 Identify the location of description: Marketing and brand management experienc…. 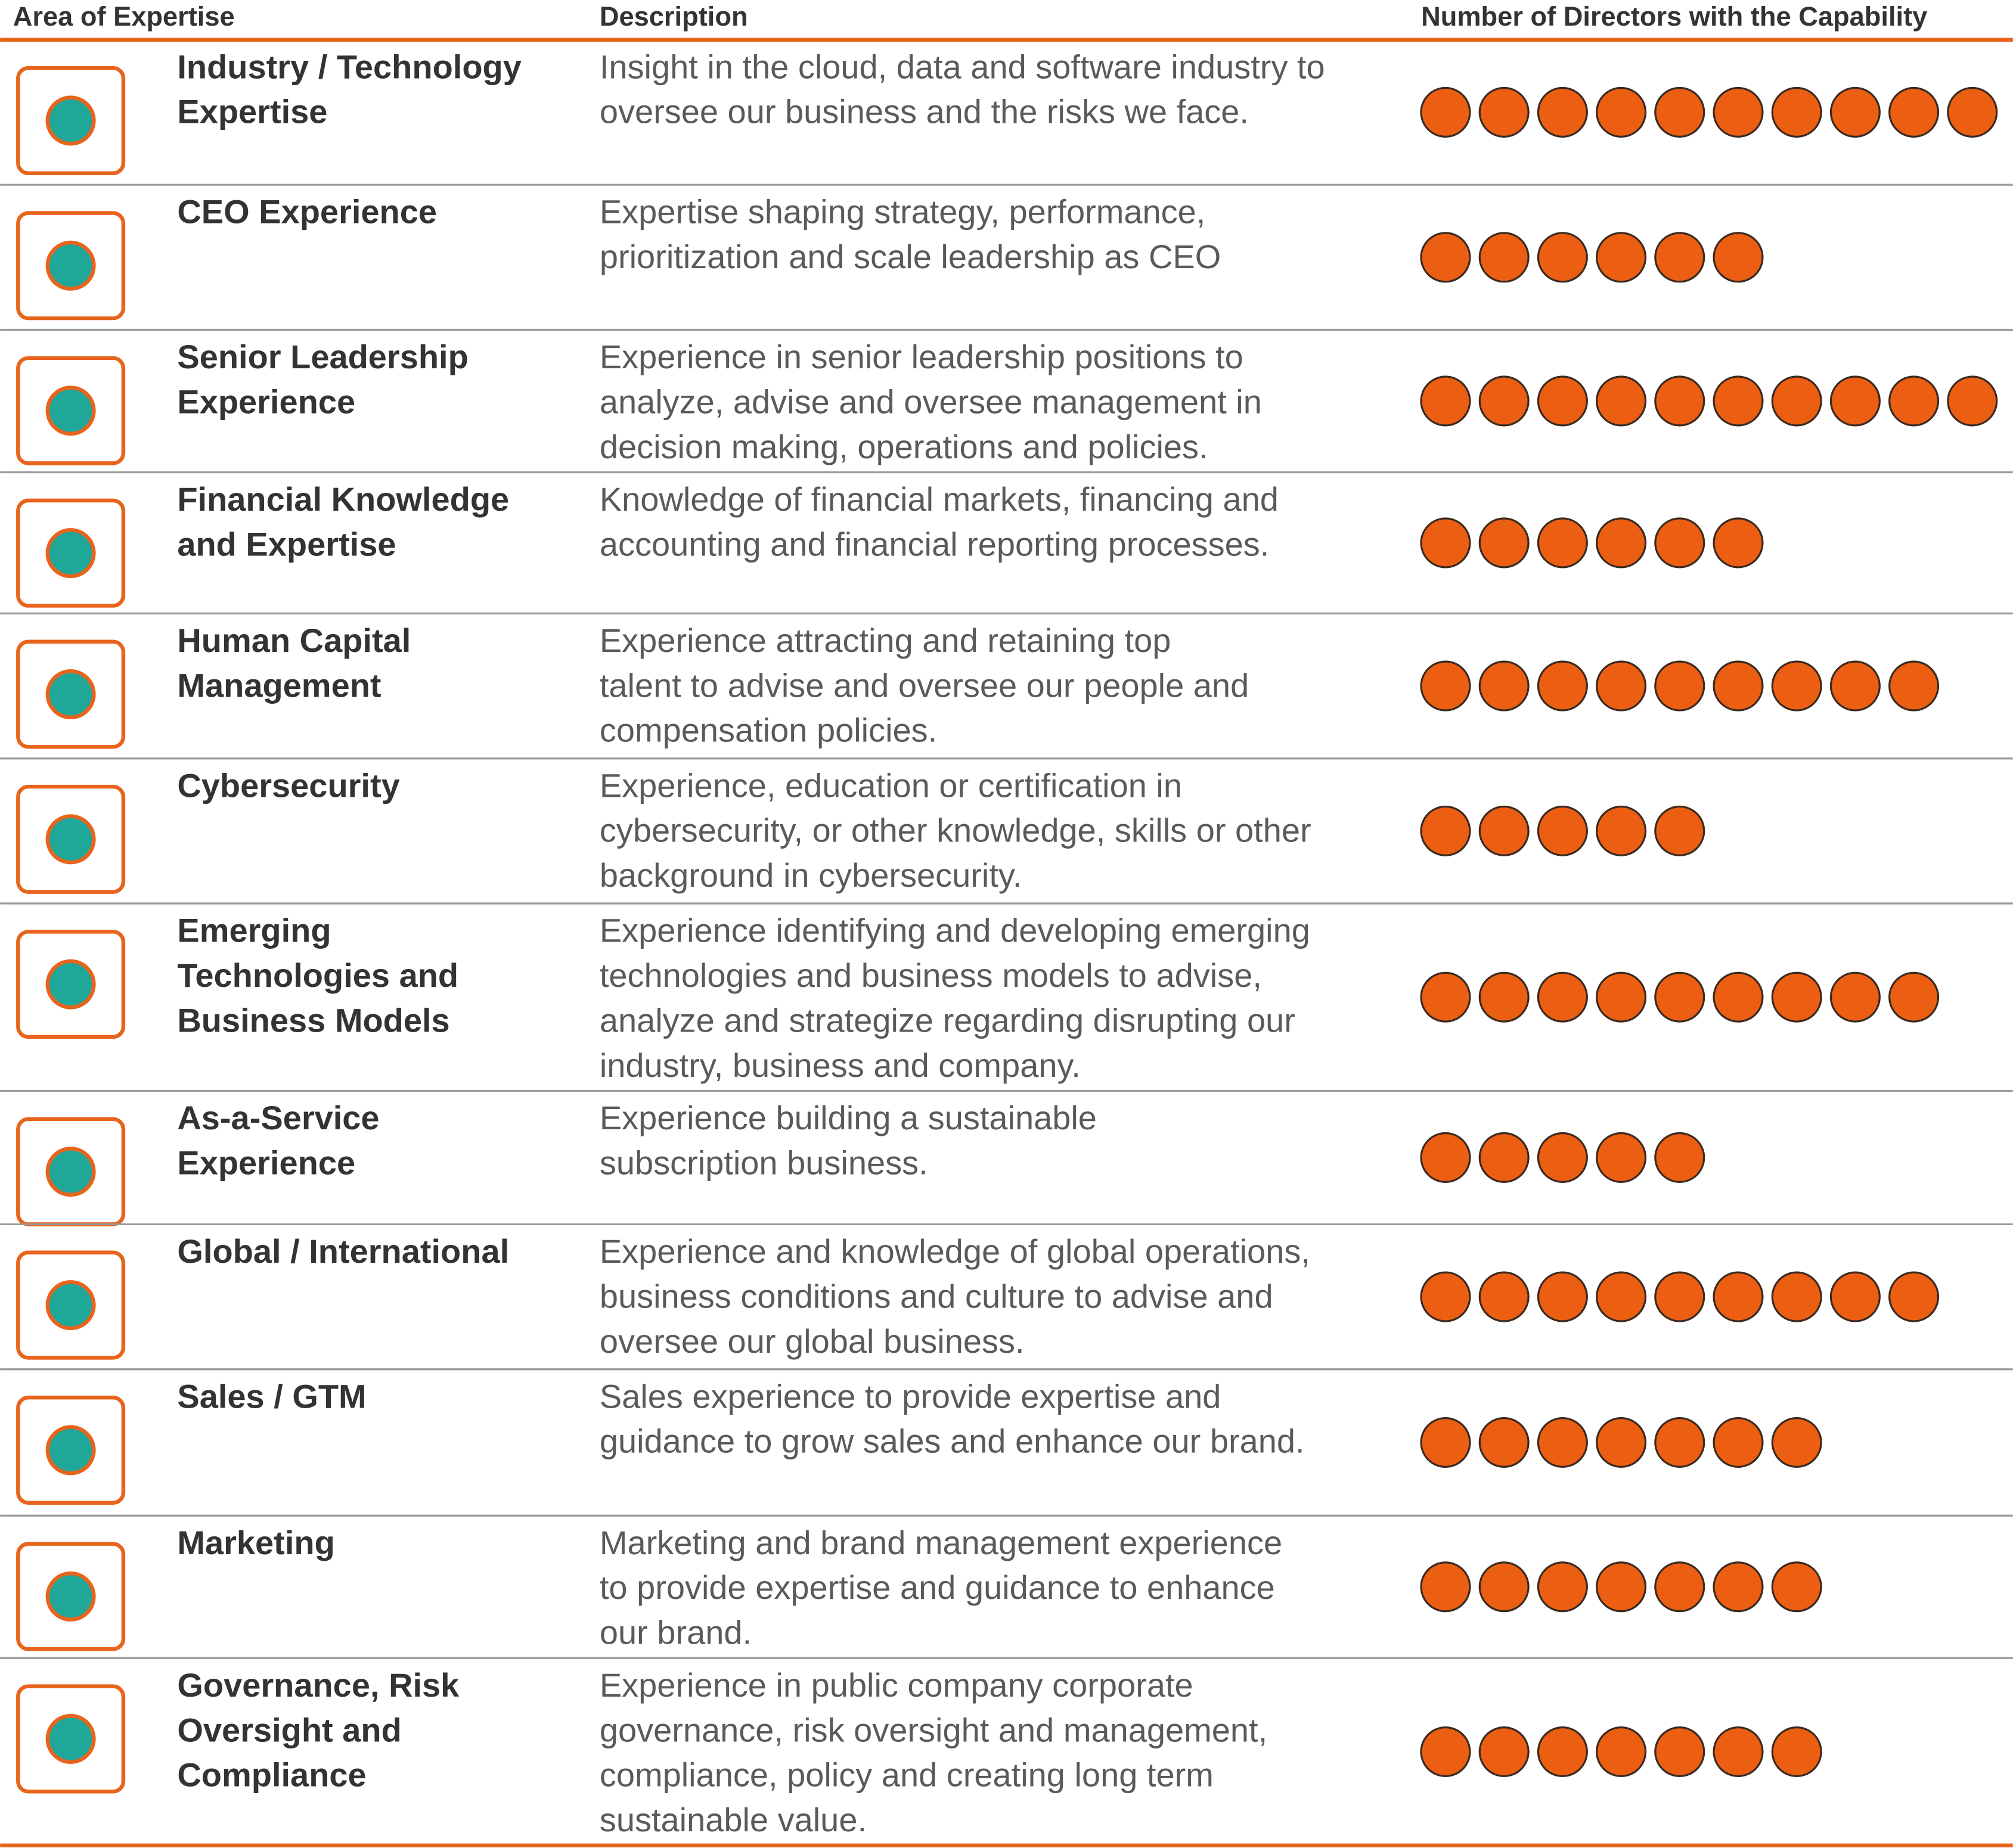
(941, 1542).